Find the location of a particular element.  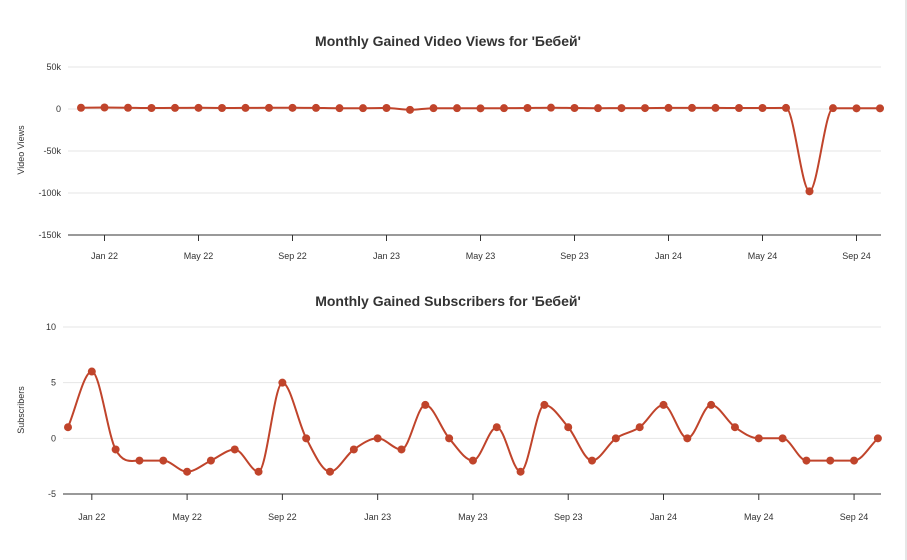

views-y-tick-labels: 50k 0 -50k -100k -150k is located at coordinates (49, 151).